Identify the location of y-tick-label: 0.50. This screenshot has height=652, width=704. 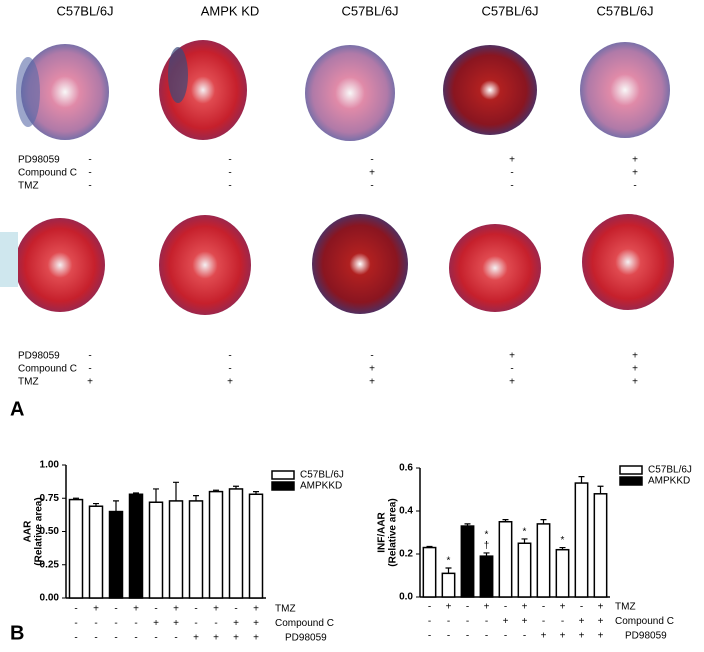
(50, 531).